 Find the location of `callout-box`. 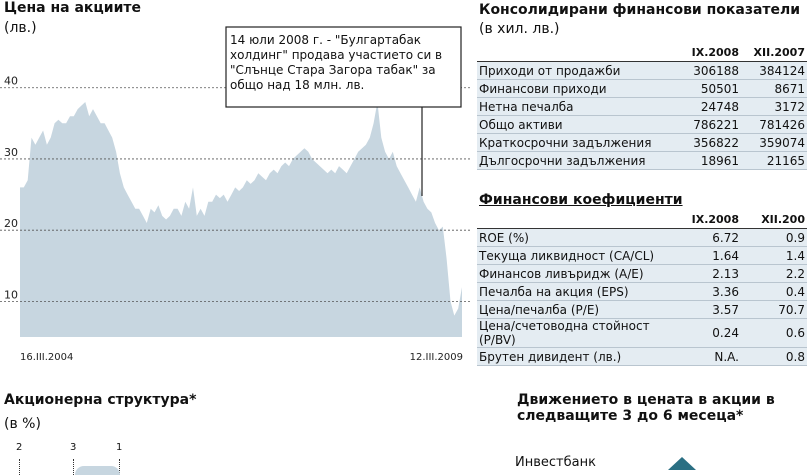

callout-box is located at coordinates (343, 67).